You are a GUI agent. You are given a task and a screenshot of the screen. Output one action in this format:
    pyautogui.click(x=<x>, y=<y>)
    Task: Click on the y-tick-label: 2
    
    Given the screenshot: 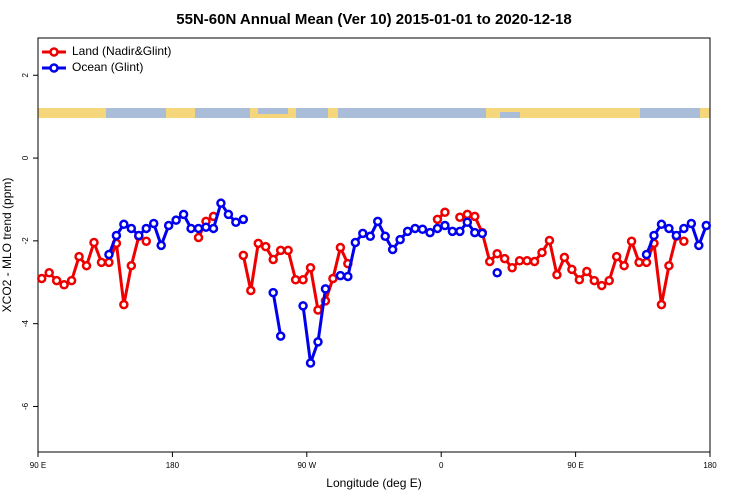 What is the action you would take?
    pyautogui.click(x=25, y=74)
    